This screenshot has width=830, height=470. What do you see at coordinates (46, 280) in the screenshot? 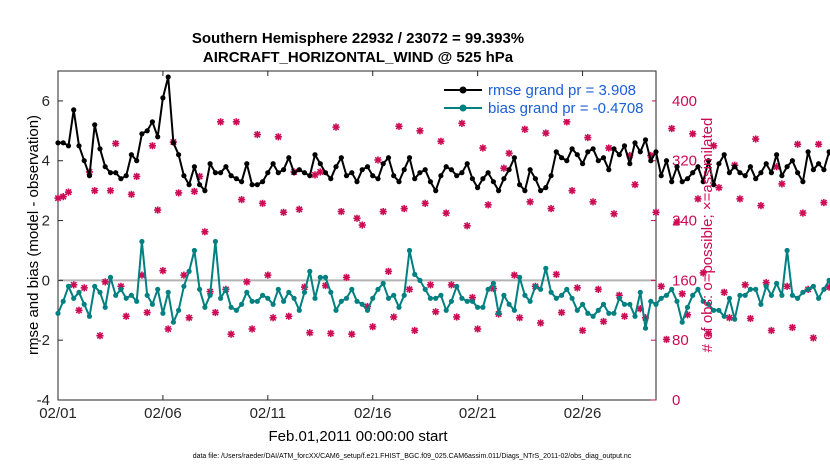
I see `y-left-tick-label: 0` at bounding box center [46, 280].